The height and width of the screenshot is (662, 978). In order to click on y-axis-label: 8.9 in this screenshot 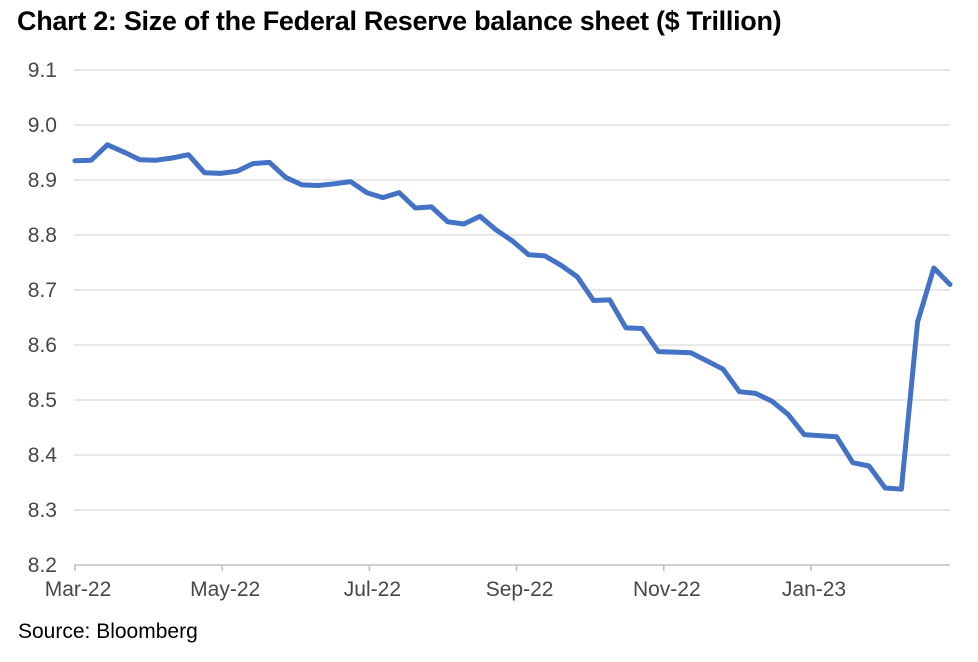, I will do `click(42, 180)`.